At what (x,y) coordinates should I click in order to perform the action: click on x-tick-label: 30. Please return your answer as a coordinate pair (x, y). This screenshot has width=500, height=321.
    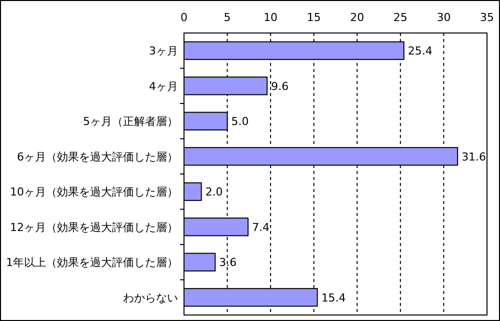
    Looking at the image, I should click on (443, 17).